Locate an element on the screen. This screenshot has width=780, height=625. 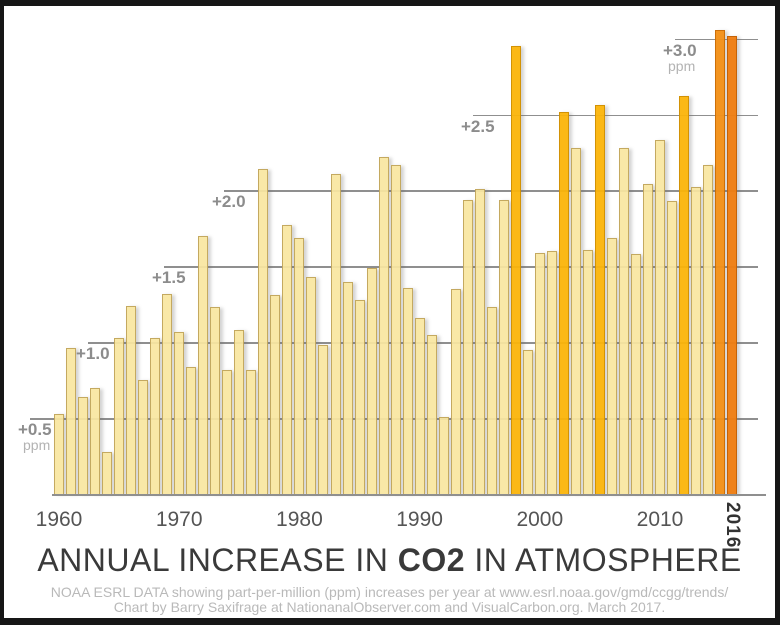
bar-1998 is located at coordinates (515, 270).